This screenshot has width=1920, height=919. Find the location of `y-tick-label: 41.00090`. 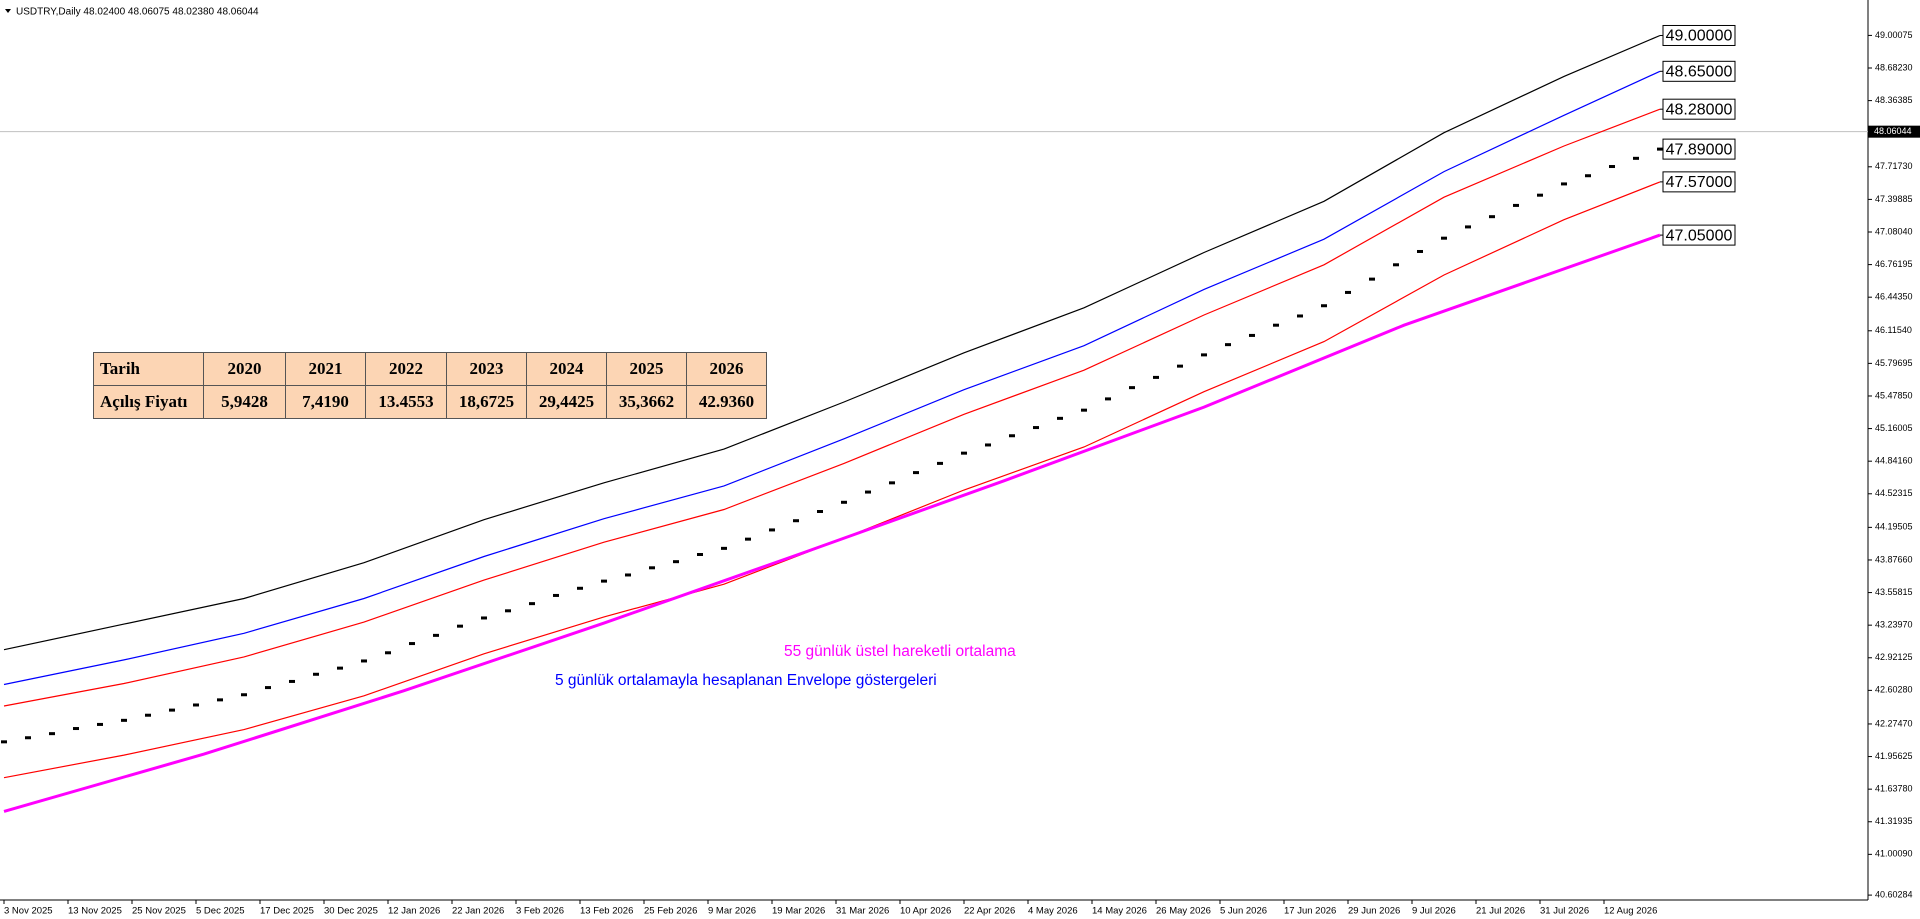

y-tick-label: 41.00090 is located at coordinates (1894, 854).